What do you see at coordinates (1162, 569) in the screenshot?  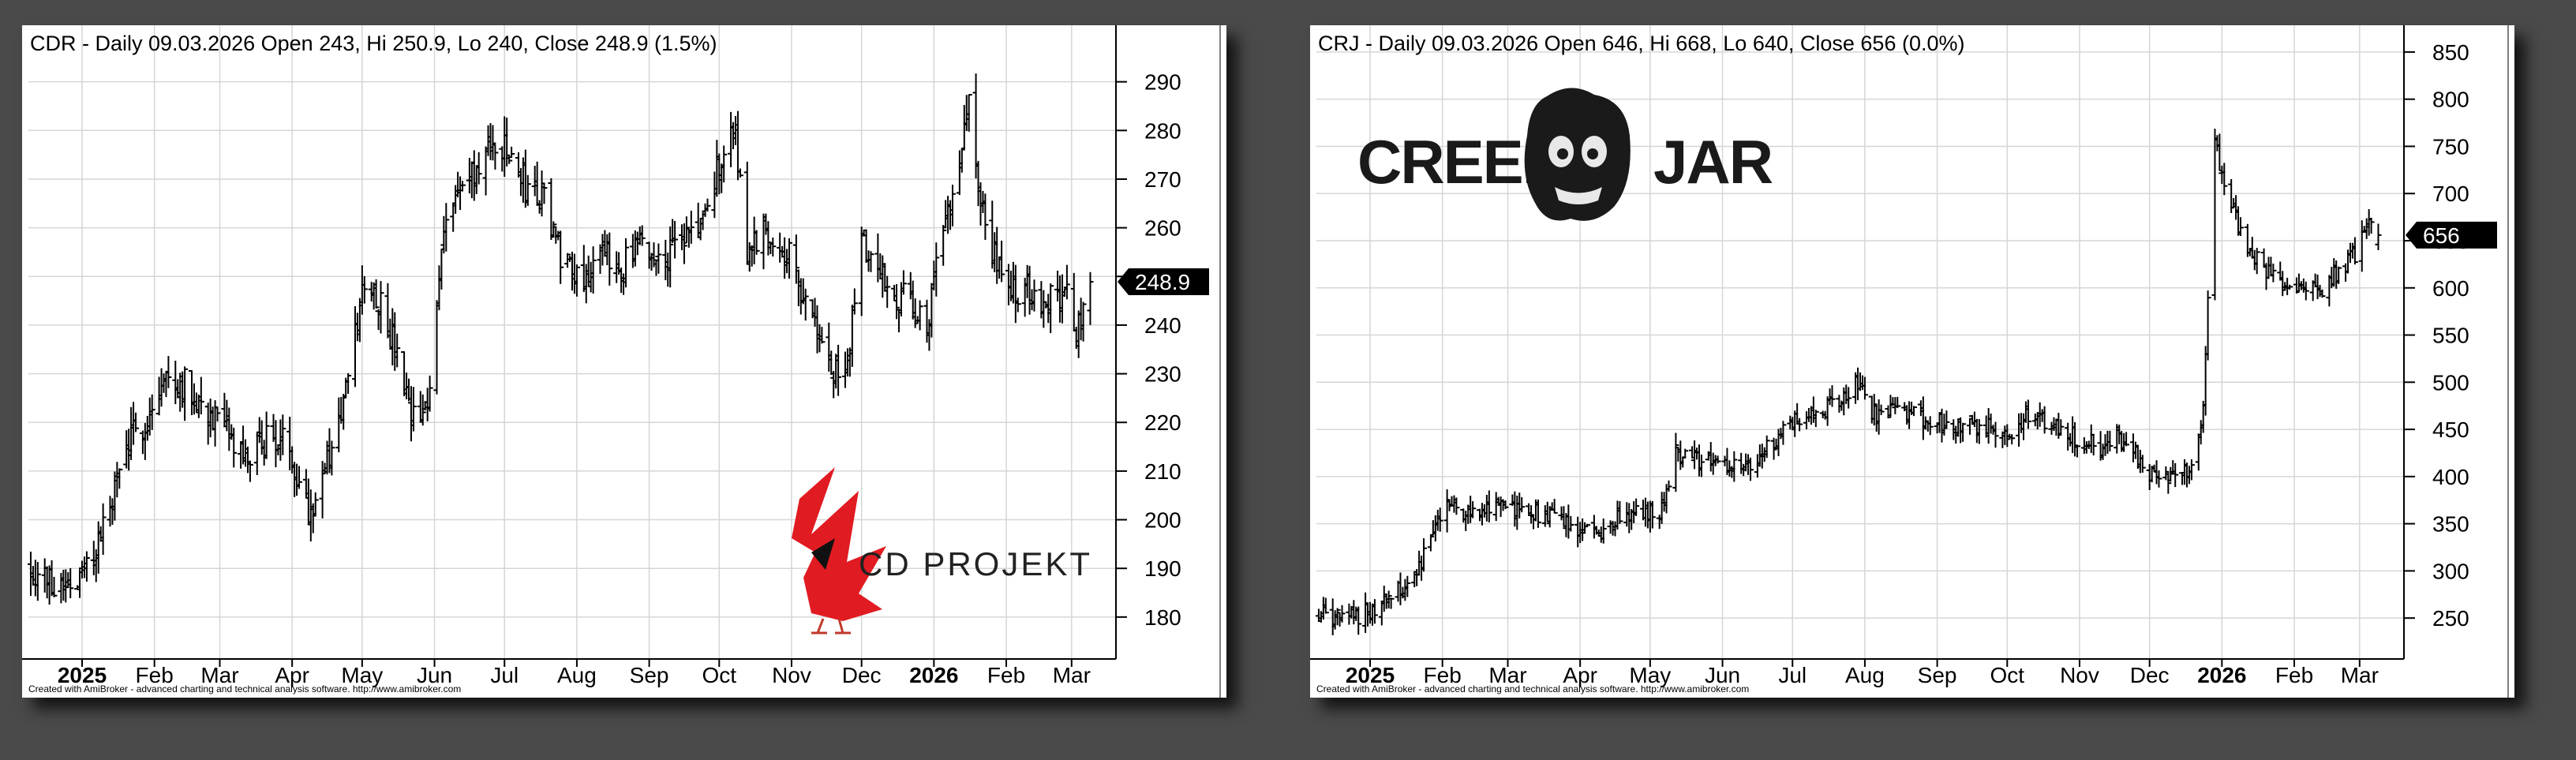 I see `y-tick-label: 190` at bounding box center [1162, 569].